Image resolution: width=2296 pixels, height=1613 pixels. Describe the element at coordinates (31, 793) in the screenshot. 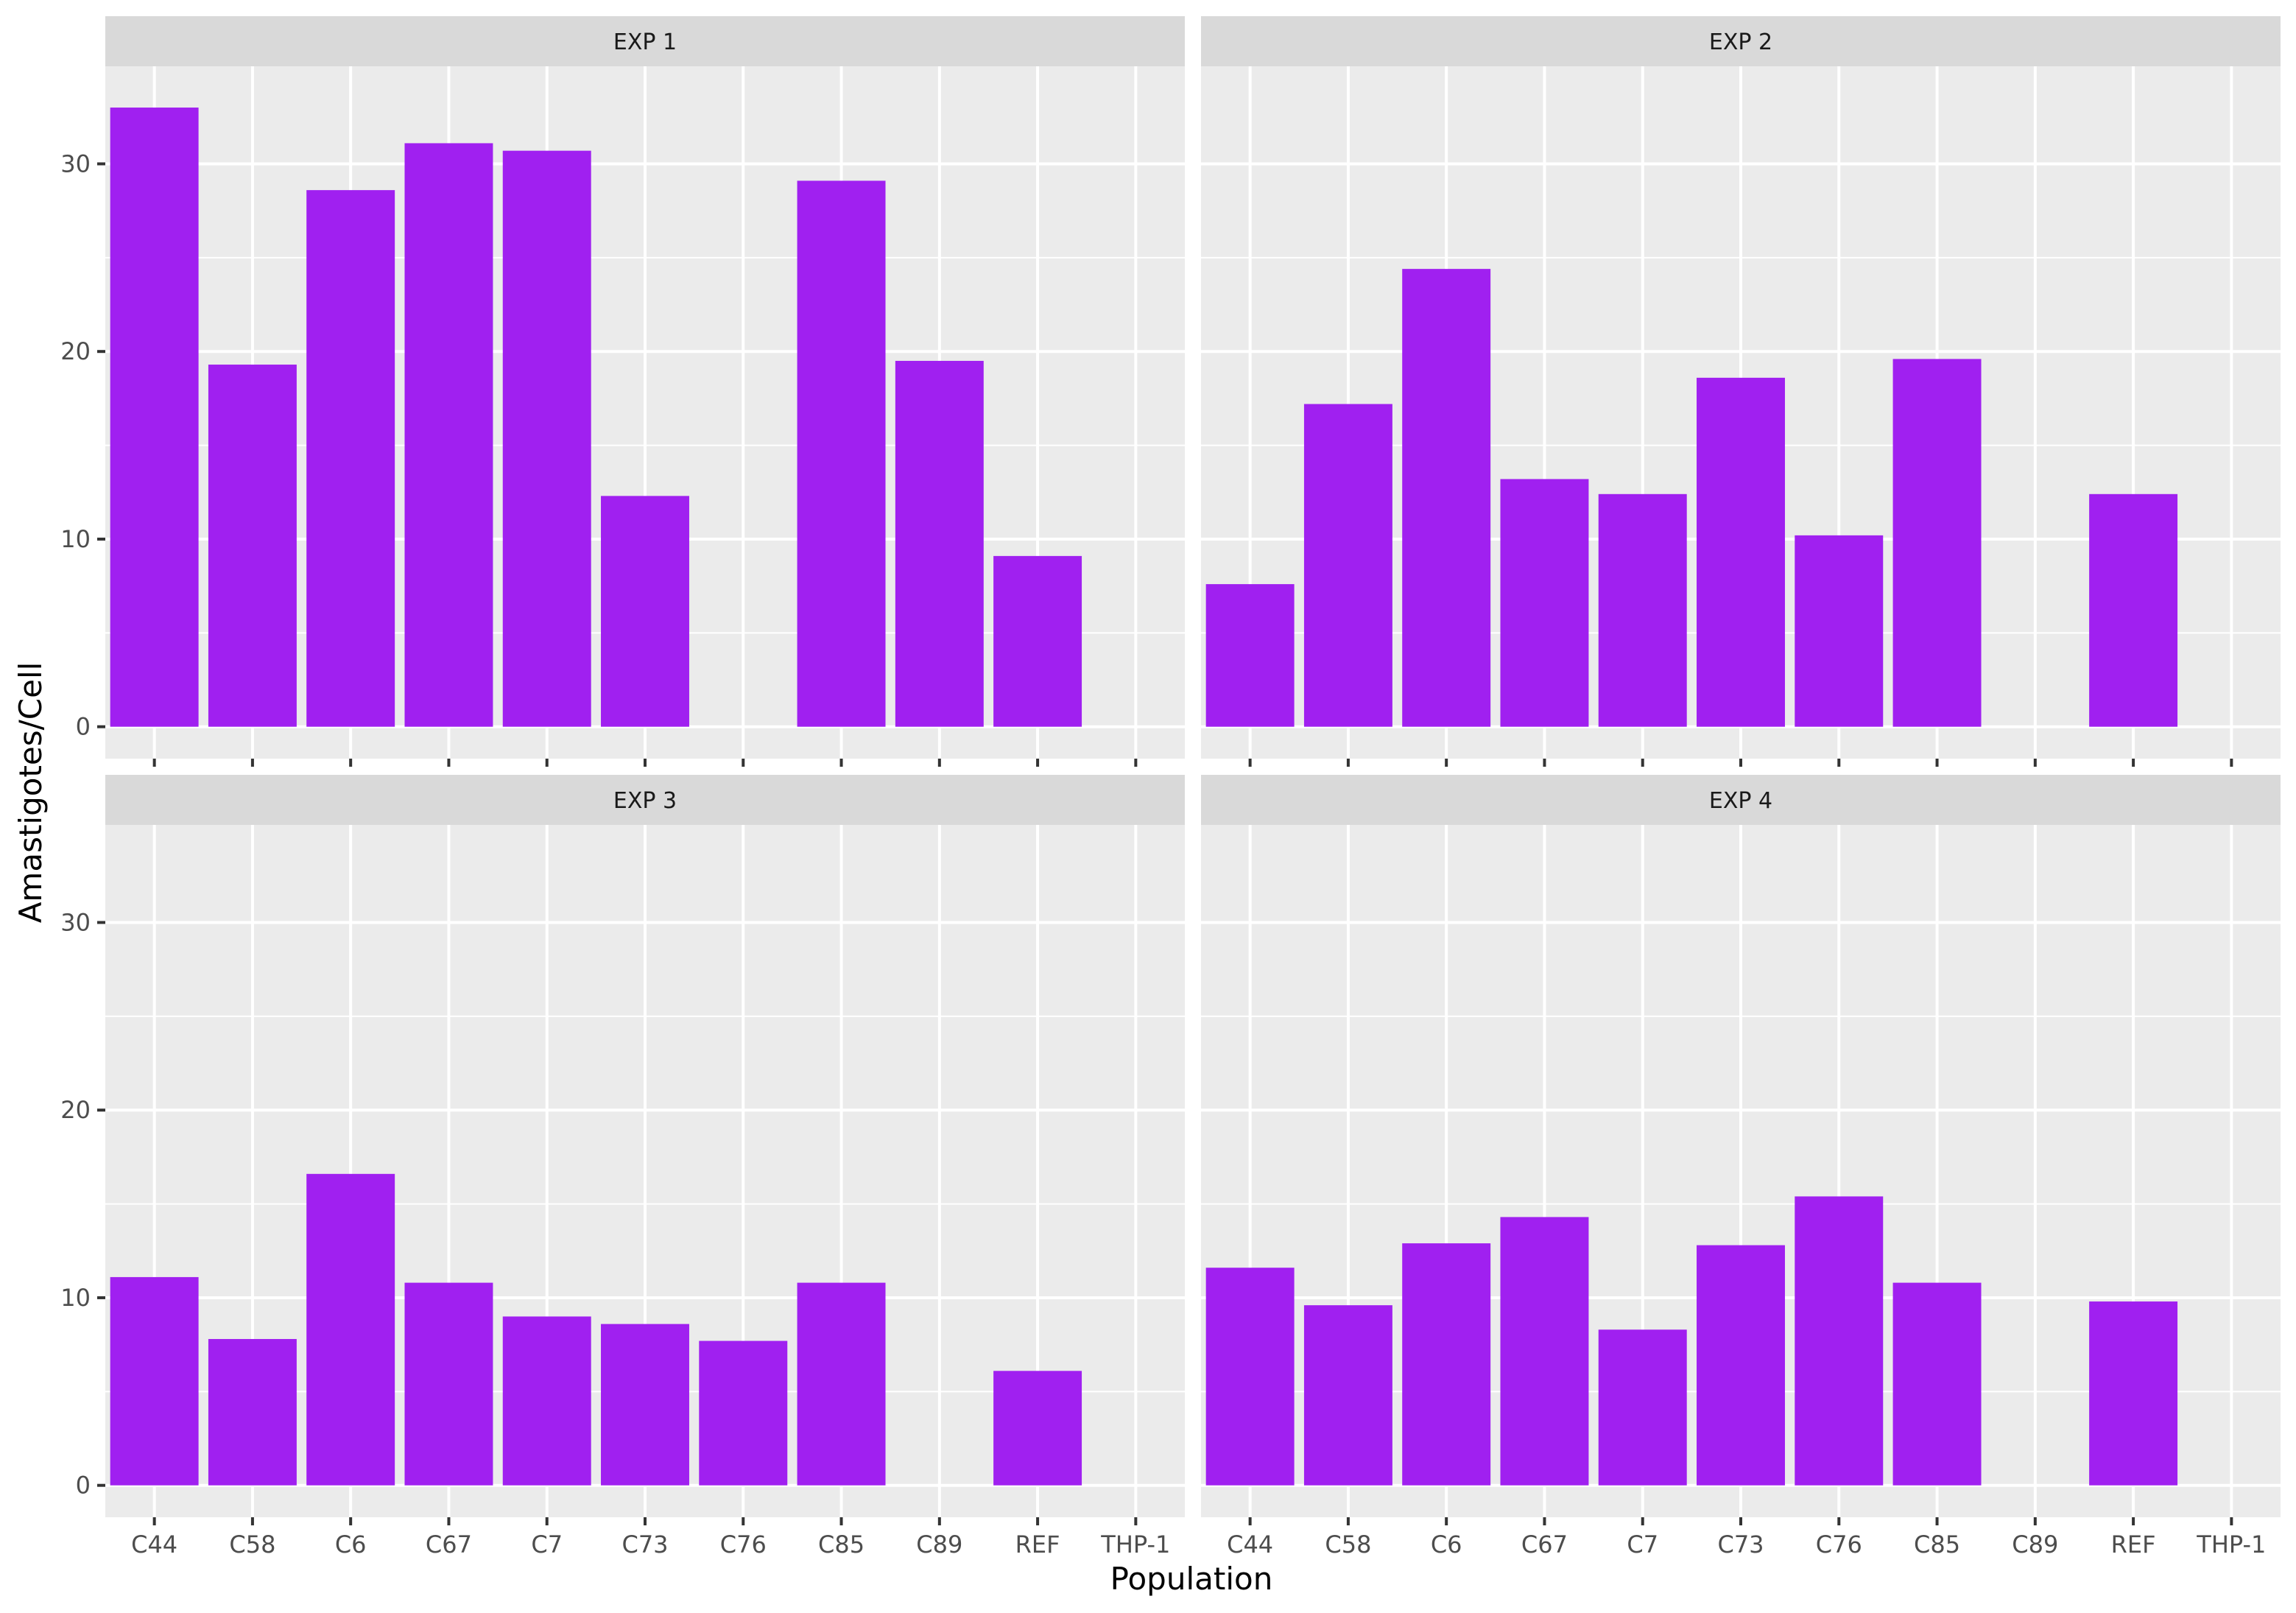

I see `y-axis-title: Amastigotes/Cell` at that location.